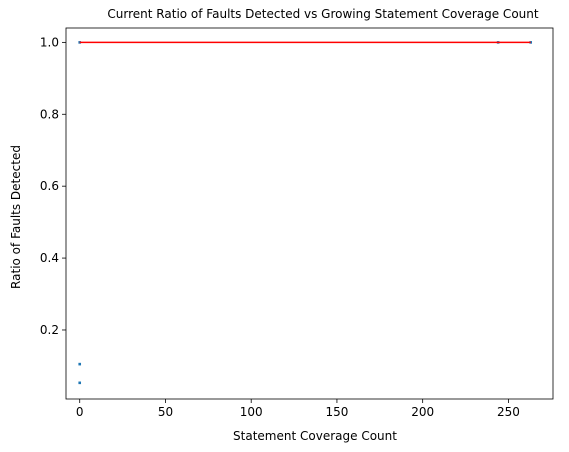 The width and height of the screenshot is (569, 452). I want to click on x-tick-label: 50, so click(165, 412).